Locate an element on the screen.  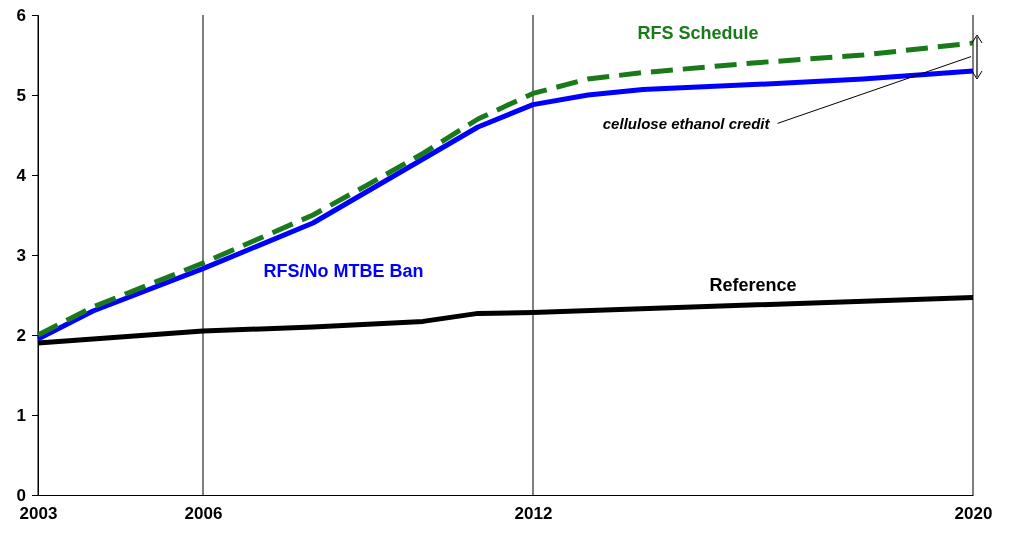
x-tick-label: 2020 is located at coordinates (973, 514).